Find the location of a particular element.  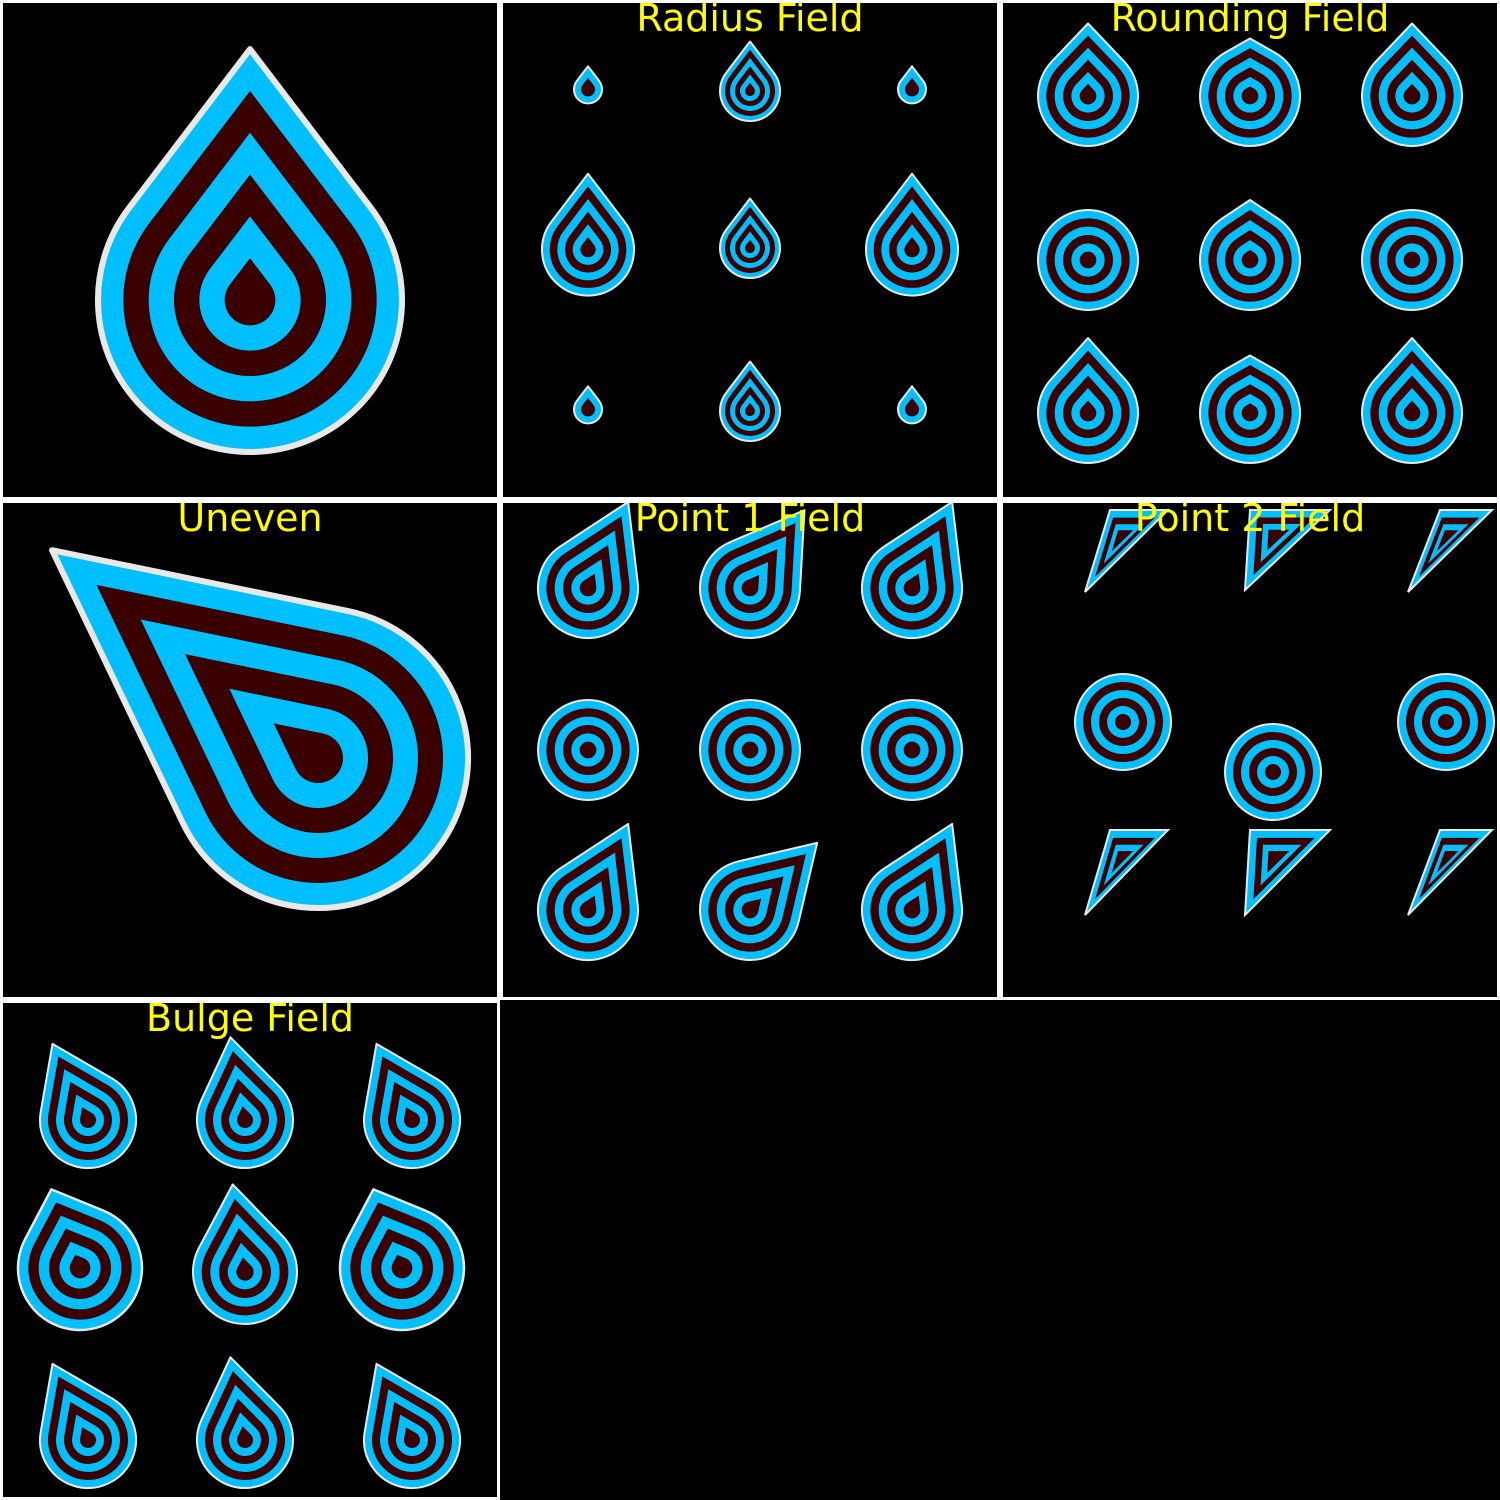

radius-field-graphic is located at coordinates (750, 241).